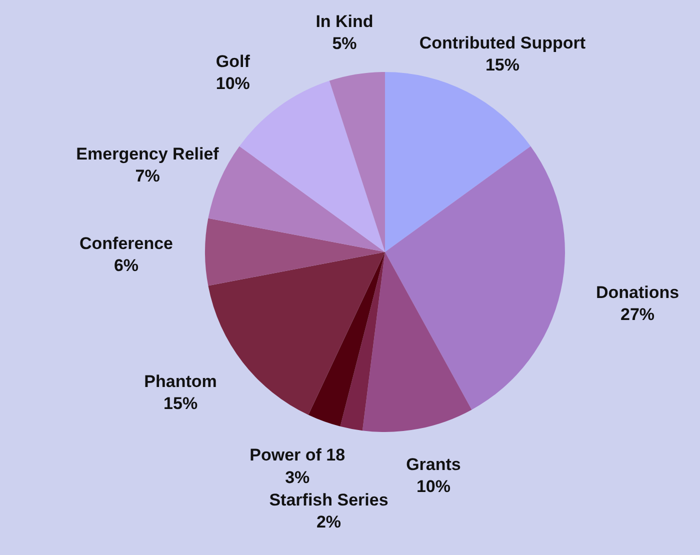 The height and width of the screenshot is (555, 700). What do you see at coordinates (433, 464) in the screenshot?
I see `slice-label: Grants` at bounding box center [433, 464].